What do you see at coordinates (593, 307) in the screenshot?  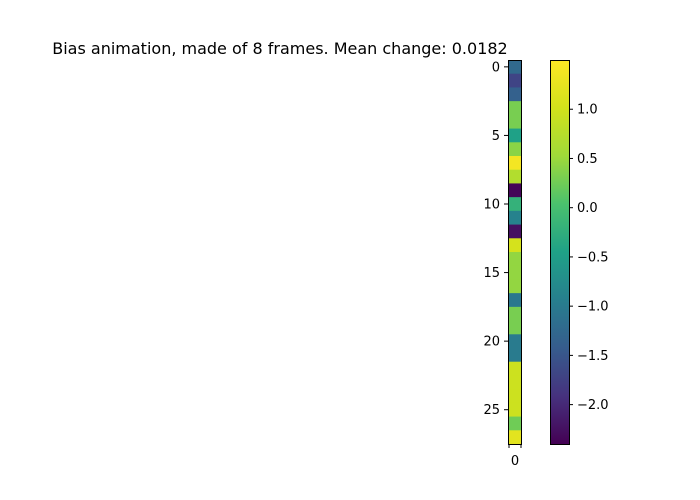 I see `colorbar-tick-label: −1.0` at bounding box center [593, 307].